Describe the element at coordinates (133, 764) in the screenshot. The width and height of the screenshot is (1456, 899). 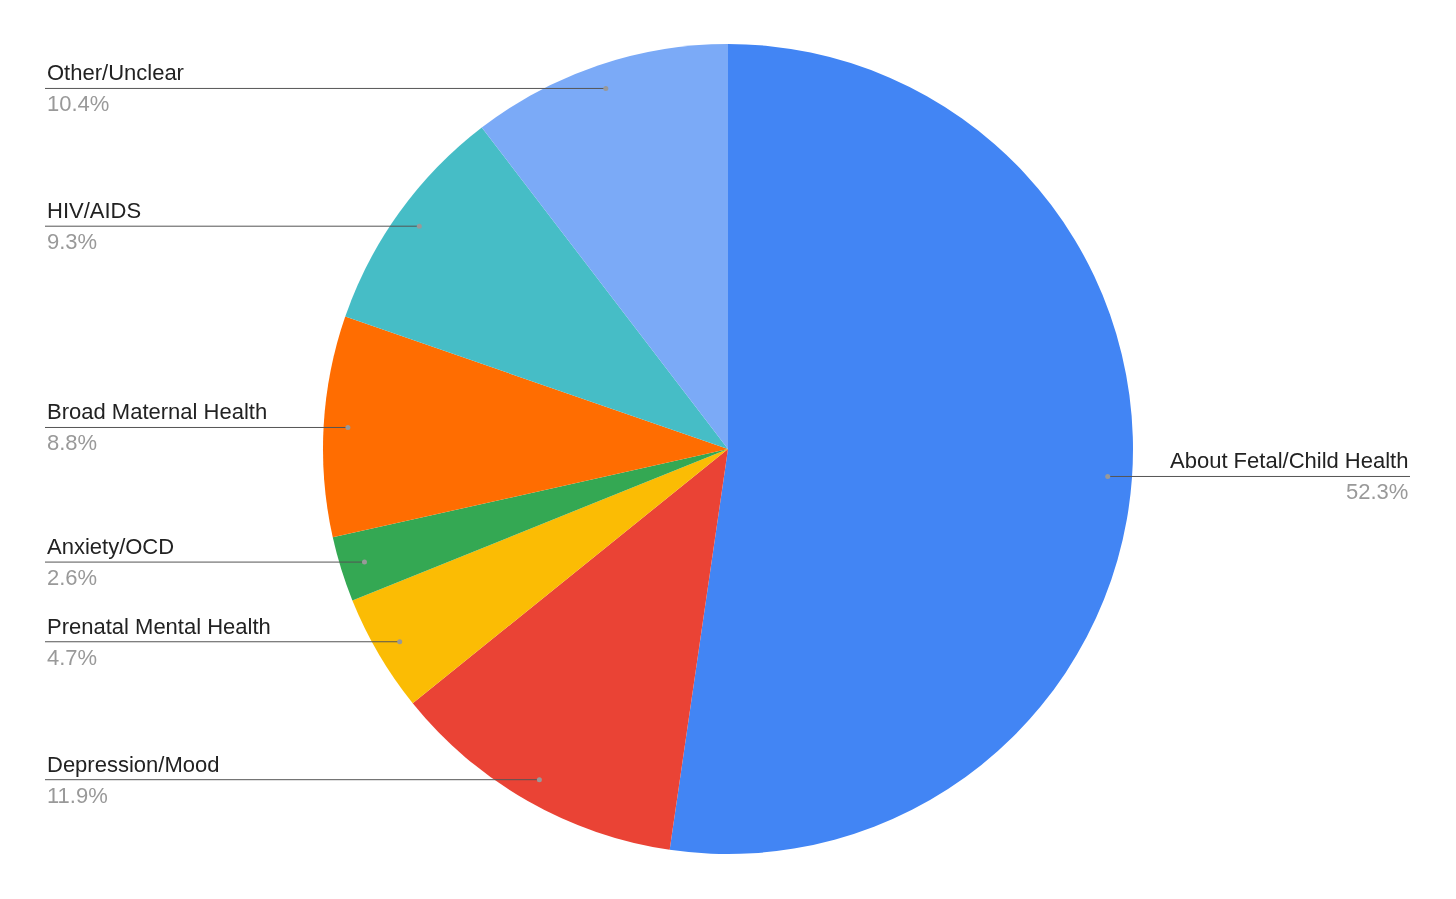
I see `slice-label: Depression/Mood` at that location.